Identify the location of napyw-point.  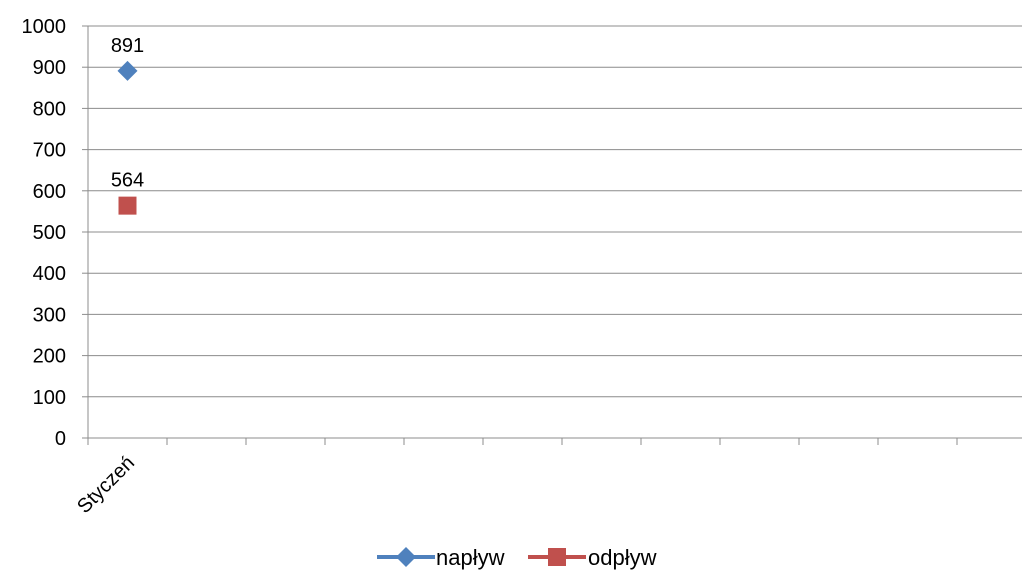
(127, 70).